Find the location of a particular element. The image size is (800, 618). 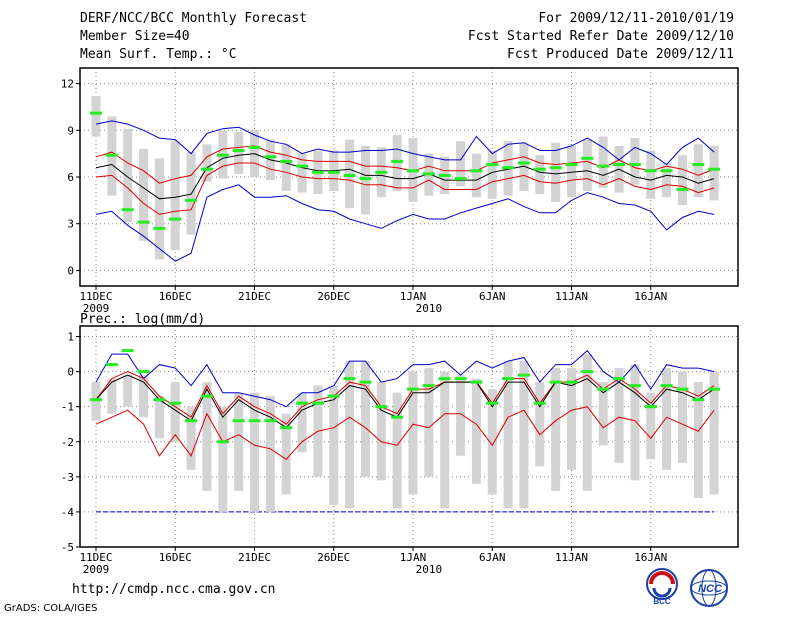

y-tick-label: -5 is located at coordinates (67, 547).